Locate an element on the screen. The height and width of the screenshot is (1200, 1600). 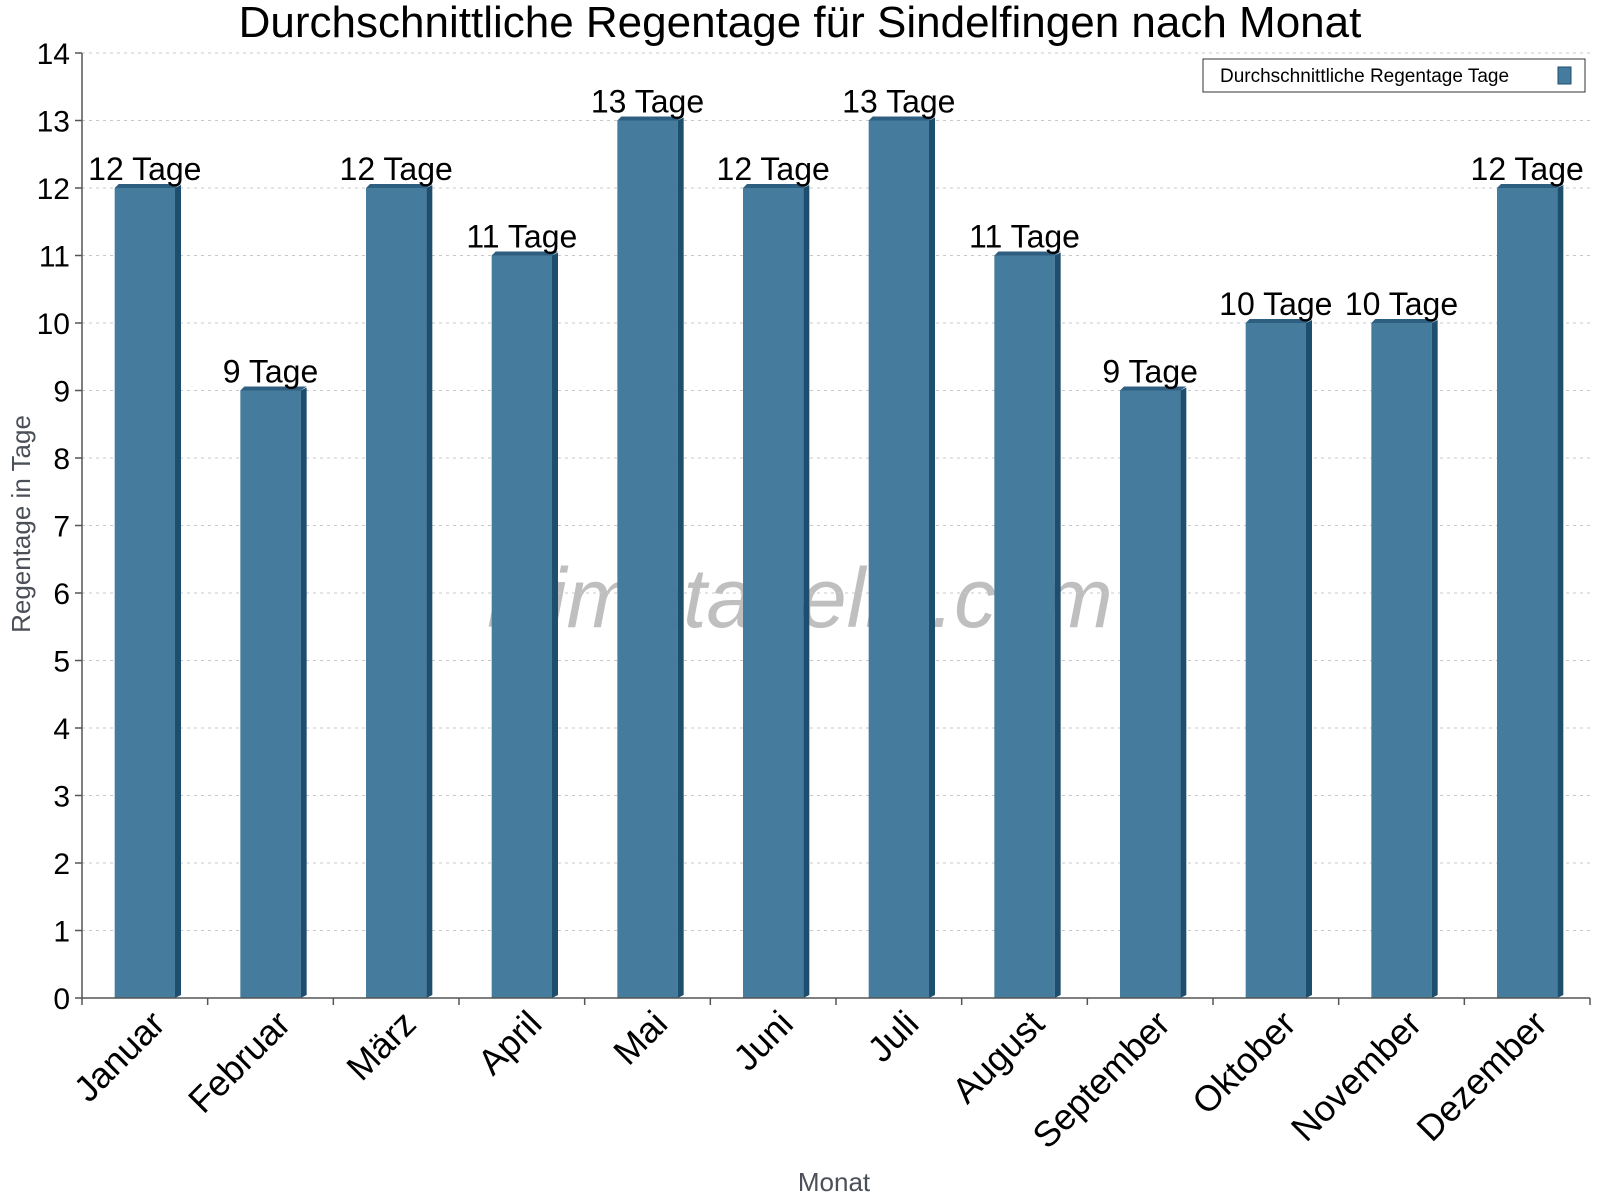
x-tick-label: September is located at coordinates (1101, 1080).